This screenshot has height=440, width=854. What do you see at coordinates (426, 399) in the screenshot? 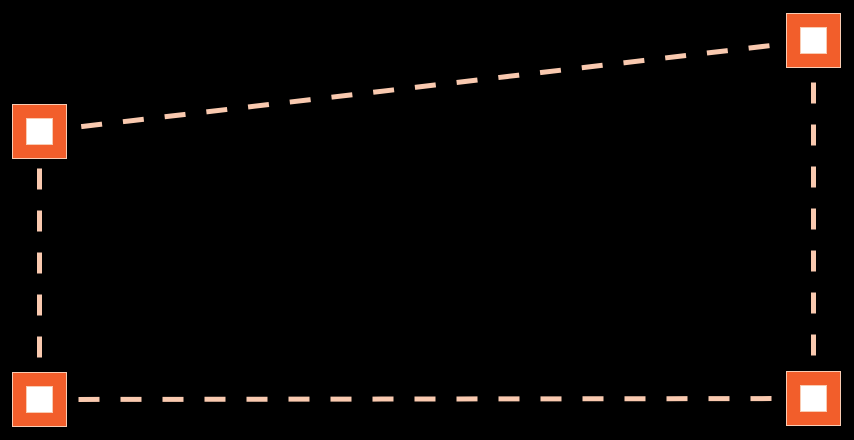
I see `selection-edge-bottom` at bounding box center [426, 399].